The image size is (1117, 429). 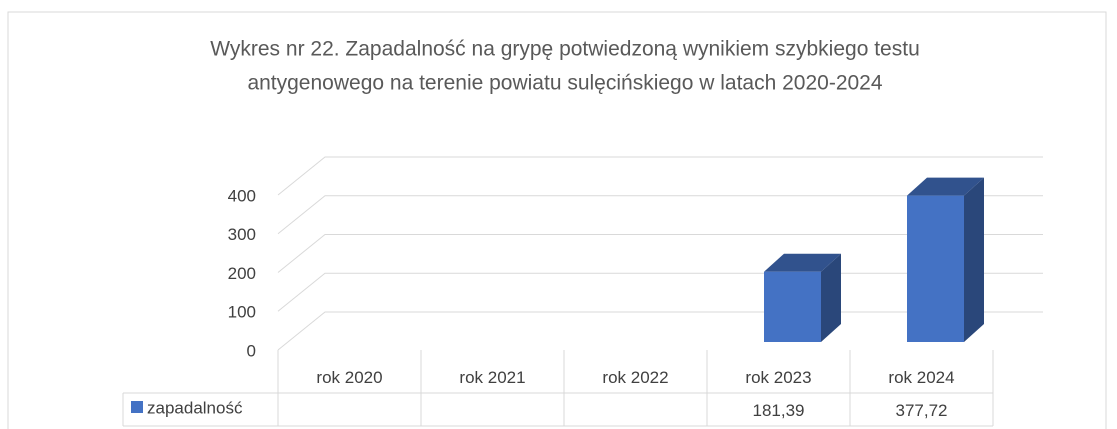 I want to click on x-tick-label: rok 2020, so click(x=349, y=377).